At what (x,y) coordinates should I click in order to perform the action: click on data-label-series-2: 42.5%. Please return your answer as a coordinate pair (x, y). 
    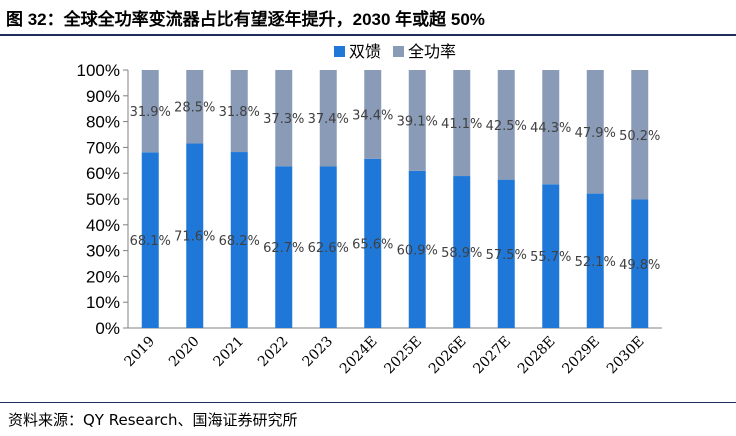
    Looking at the image, I should click on (506, 126).